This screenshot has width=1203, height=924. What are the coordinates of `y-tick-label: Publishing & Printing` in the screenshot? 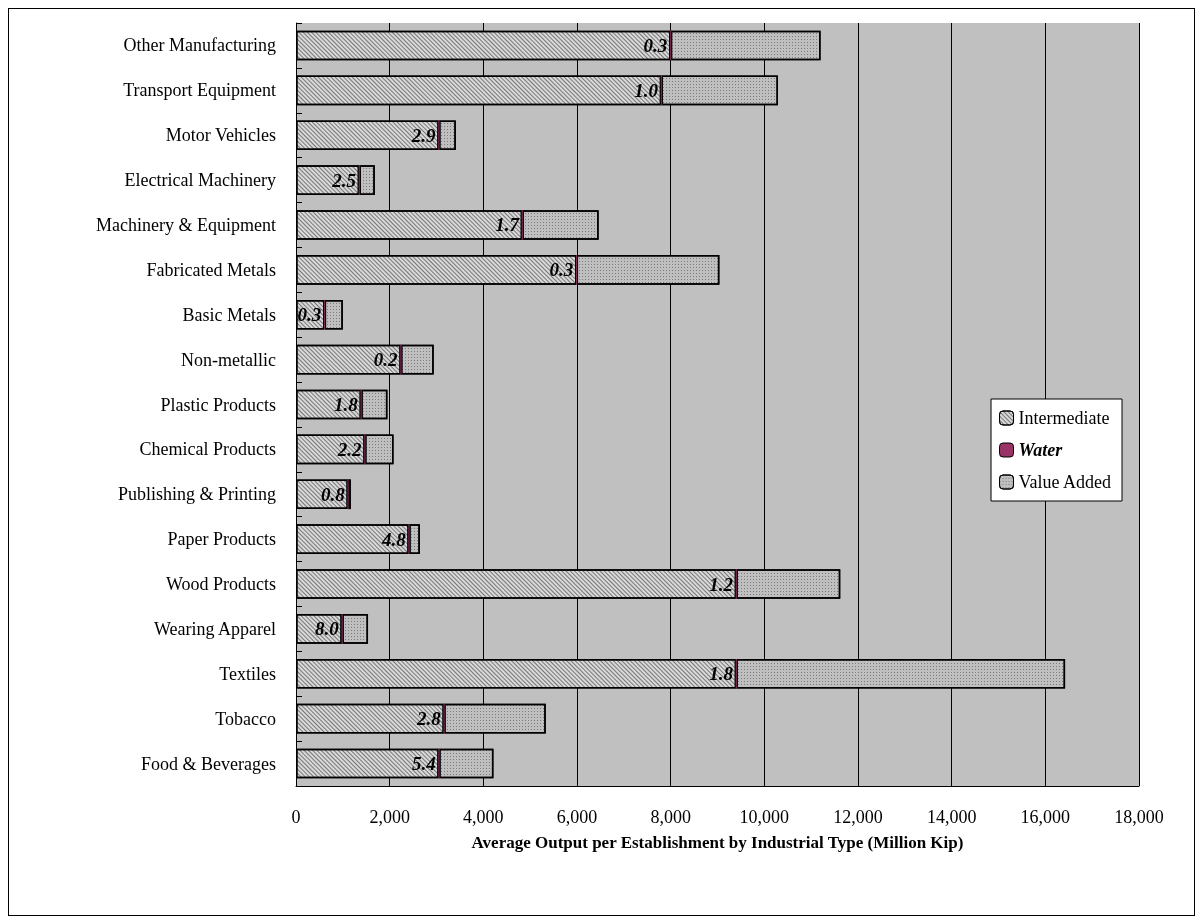 It's located at (196, 494).